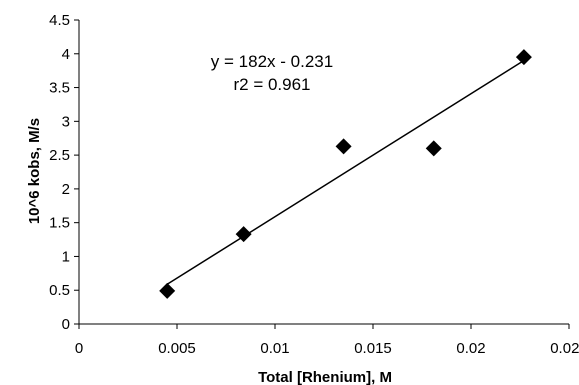  I want to click on y-axis-ticks: 0 0.5 1 1.5 2 2.5 3 3.5 4 4.5, so click(64, 172).